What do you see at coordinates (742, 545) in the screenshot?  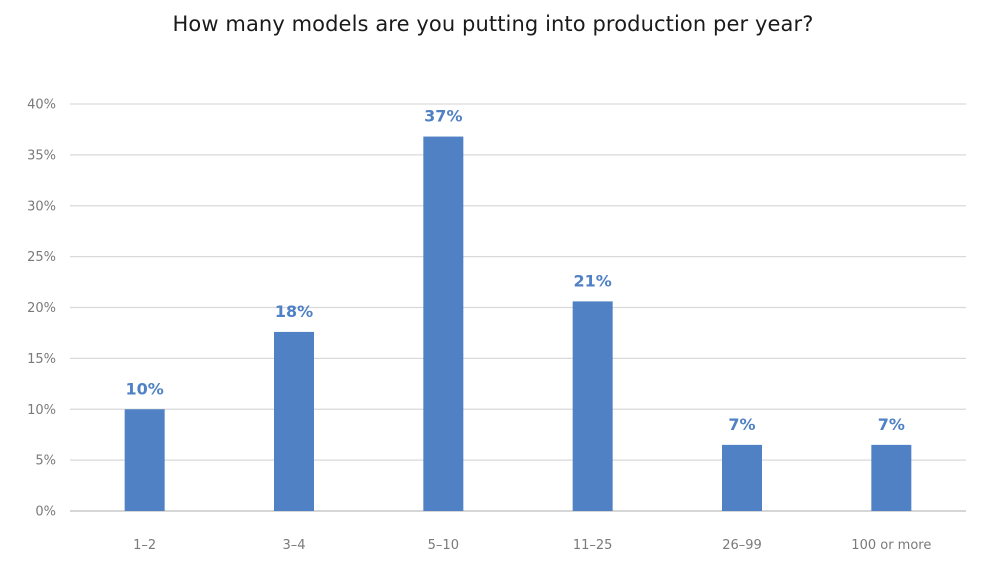 I see `x-category-label: 26–99` at bounding box center [742, 545].